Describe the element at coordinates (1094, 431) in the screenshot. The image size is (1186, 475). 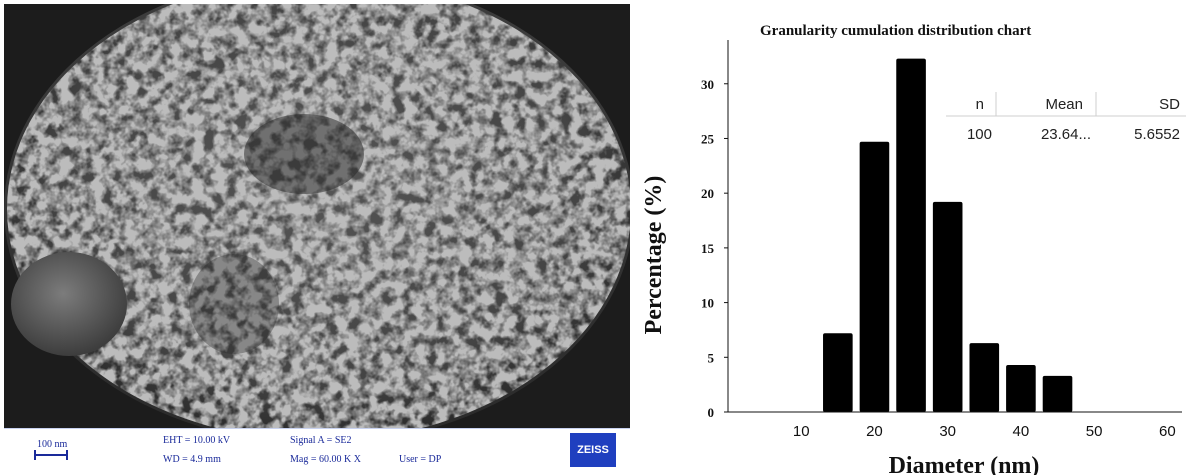
I see `x-tick-label: 50` at that location.